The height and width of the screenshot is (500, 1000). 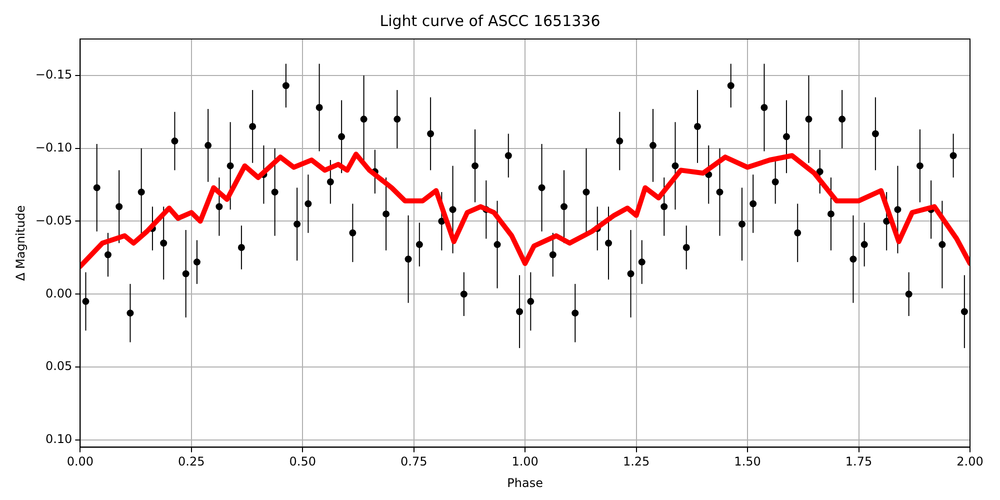 I want to click on x-tick-label: 2.00, so click(x=970, y=461).